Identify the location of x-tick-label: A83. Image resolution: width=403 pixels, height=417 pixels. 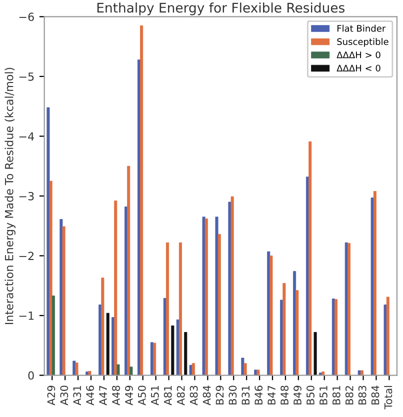
(194, 396).